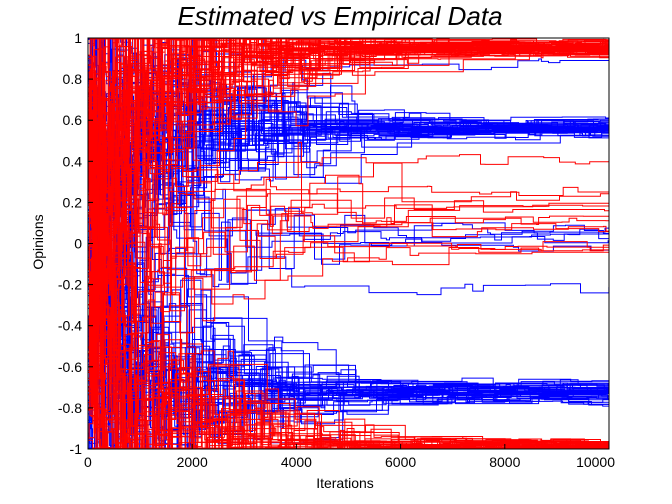 Image resolution: width=672 pixels, height=504 pixels. Describe the element at coordinates (73, 161) in the screenshot. I see `y-tick-label: 0.4` at that location.